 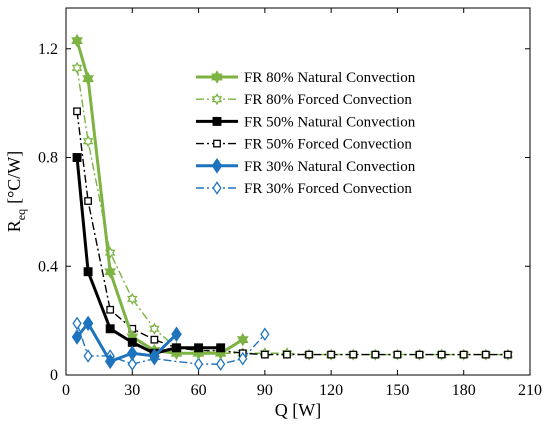 I want to click on x-axis-label: Q [W], so click(x=298, y=410).